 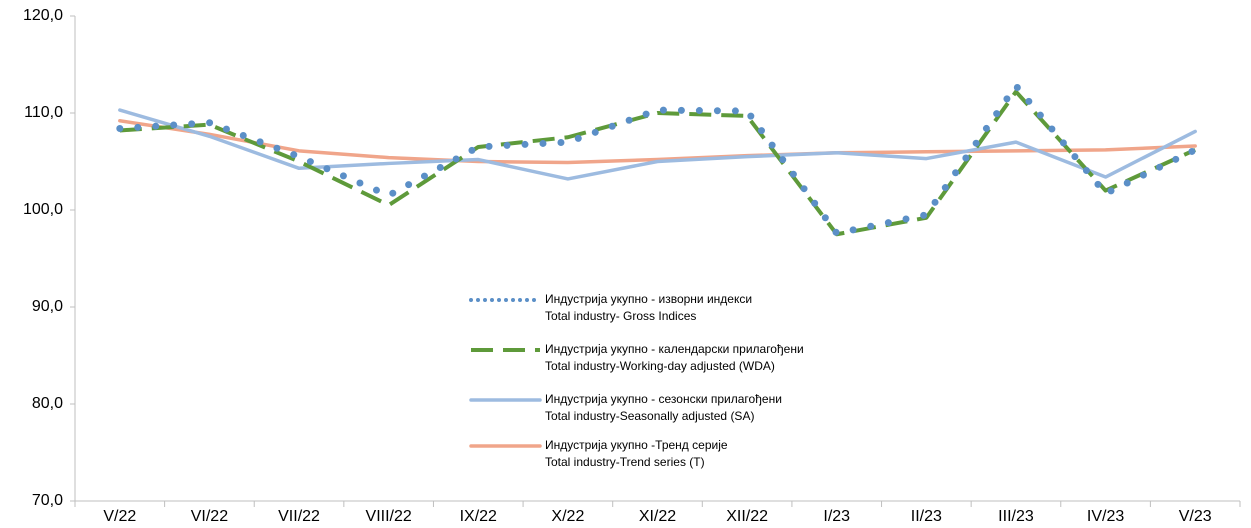 I want to click on y-tick-label: 90,0, so click(x=47, y=306).